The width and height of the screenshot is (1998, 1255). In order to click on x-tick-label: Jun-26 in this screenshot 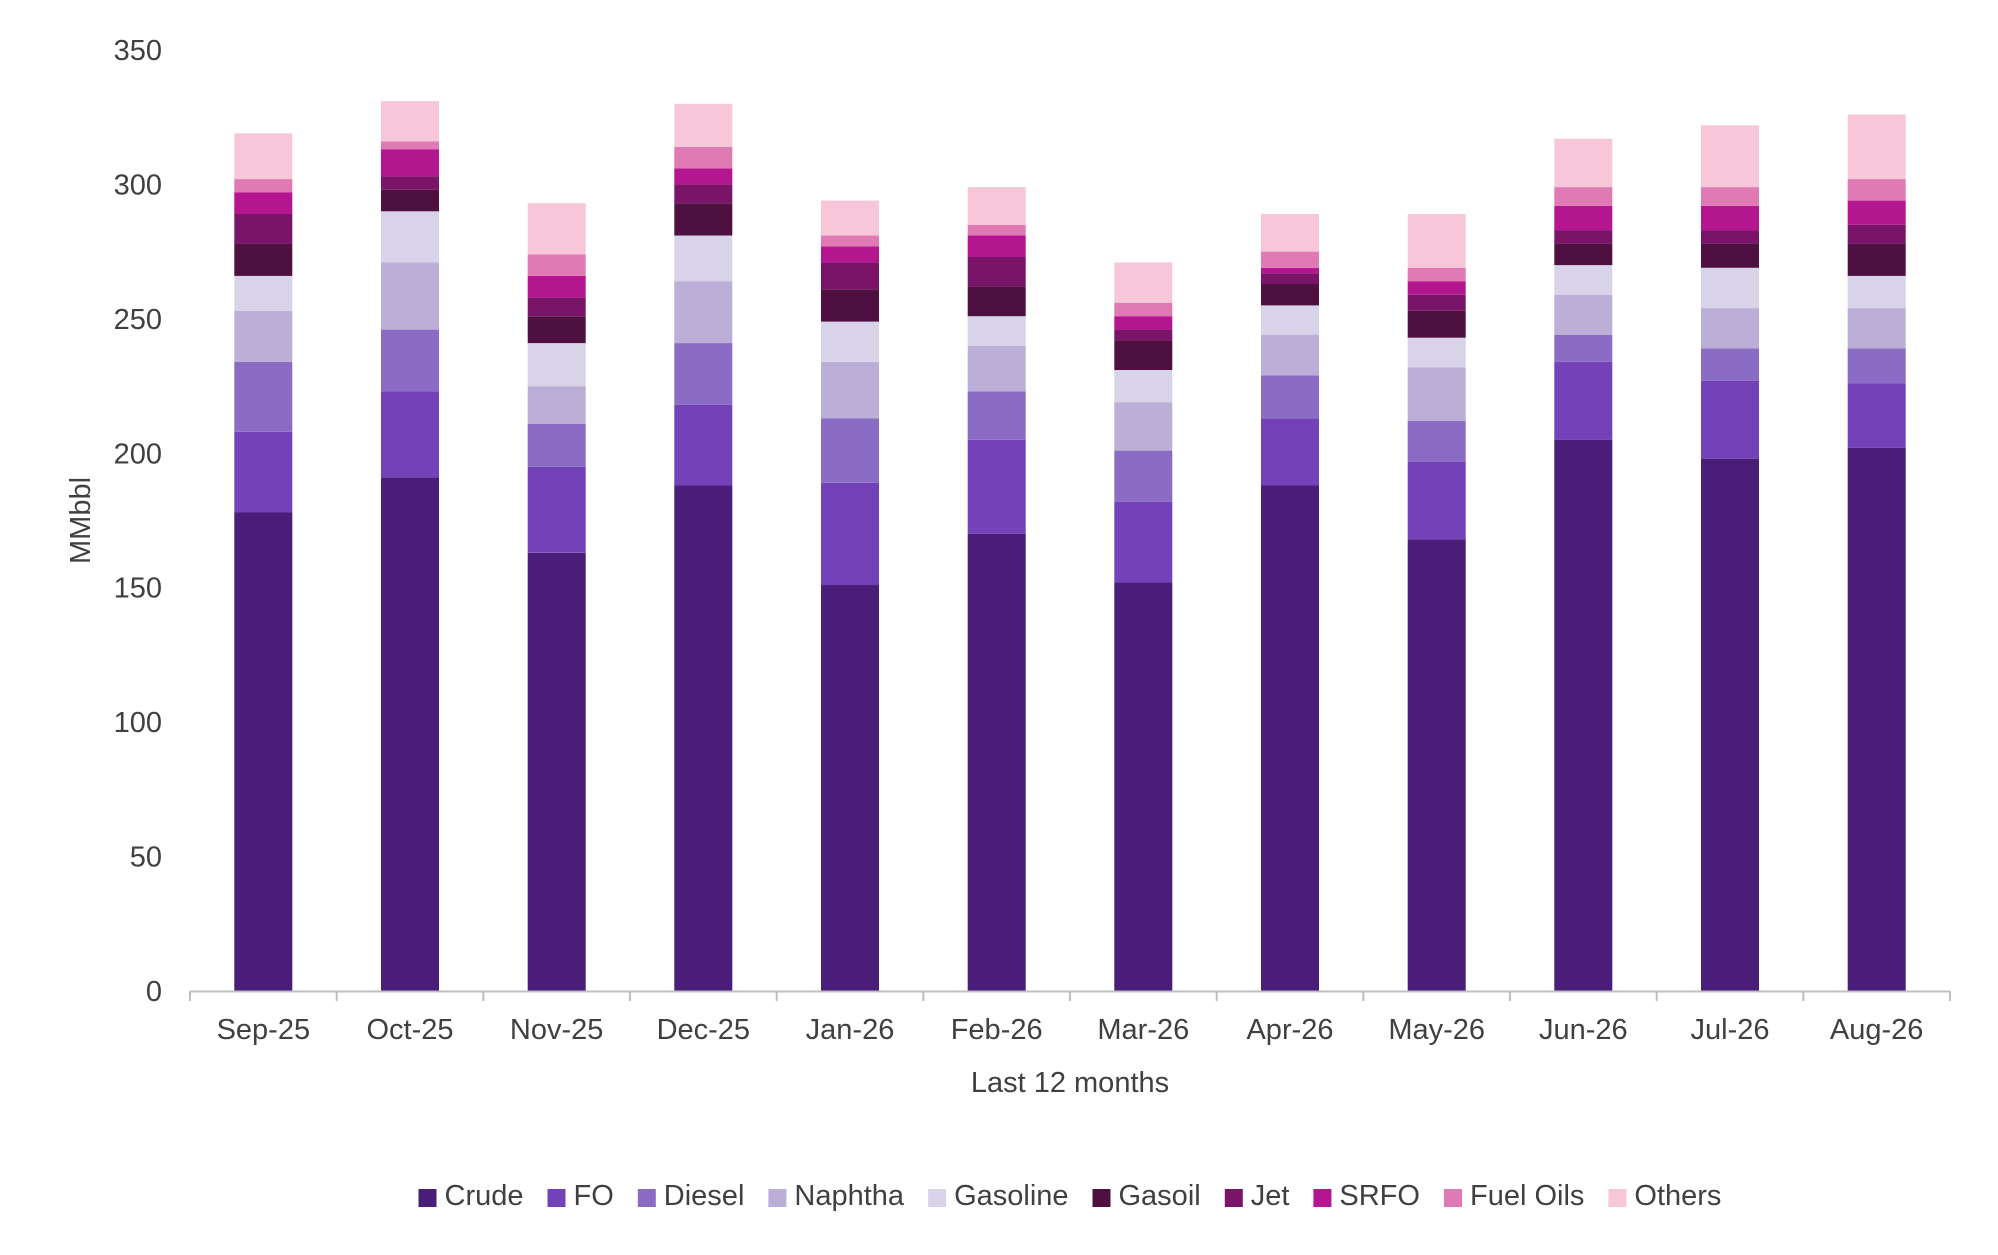, I will do `click(1583, 1030)`.